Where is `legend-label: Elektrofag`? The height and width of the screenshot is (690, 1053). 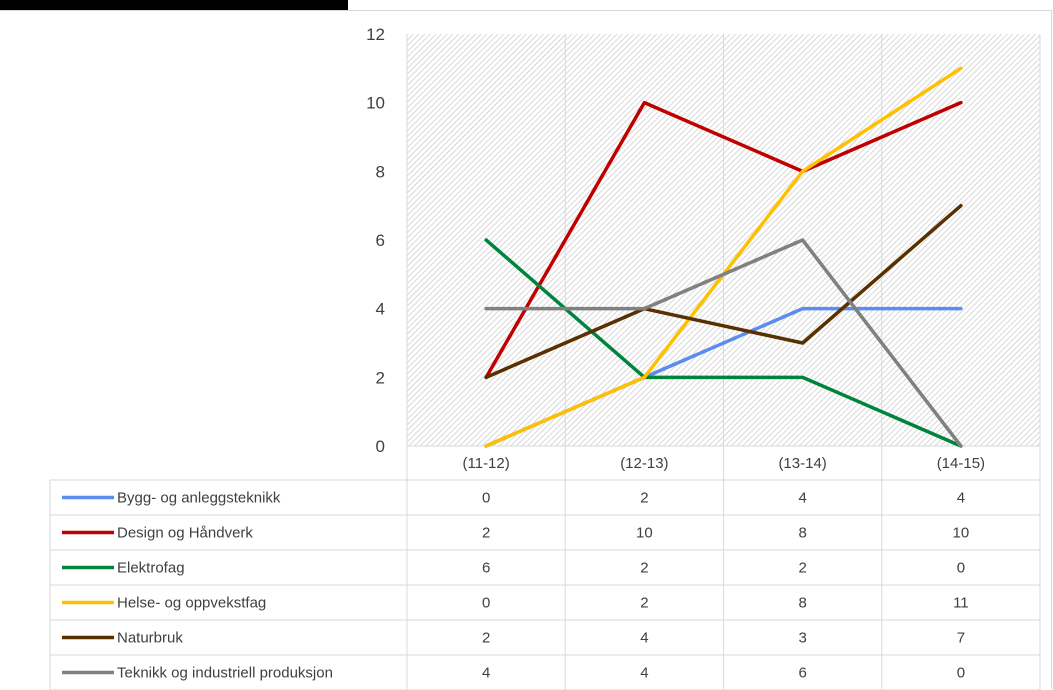
legend-label: Elektrofag is located at coordinates (151, 568).